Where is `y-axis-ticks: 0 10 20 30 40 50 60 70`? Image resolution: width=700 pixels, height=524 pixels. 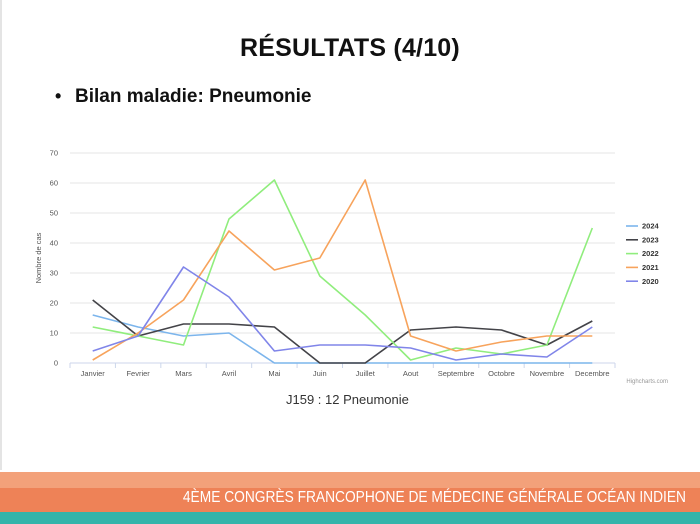
y-axis-ticks: 0 10 20 30 40 50 60 70 is located at coordinates (54, 258).